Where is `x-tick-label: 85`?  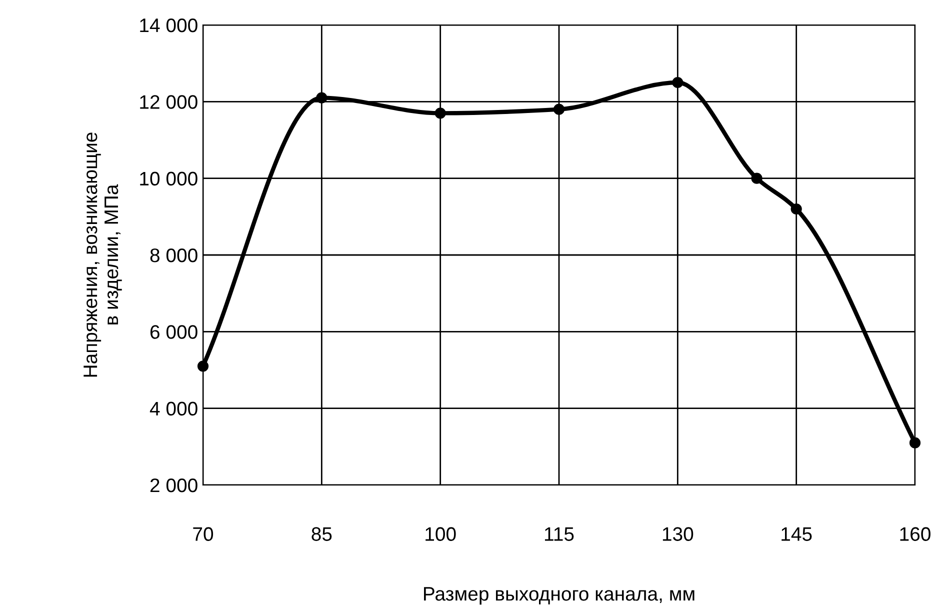 x-tick-label: 85 is located at coordinates (322, 534).